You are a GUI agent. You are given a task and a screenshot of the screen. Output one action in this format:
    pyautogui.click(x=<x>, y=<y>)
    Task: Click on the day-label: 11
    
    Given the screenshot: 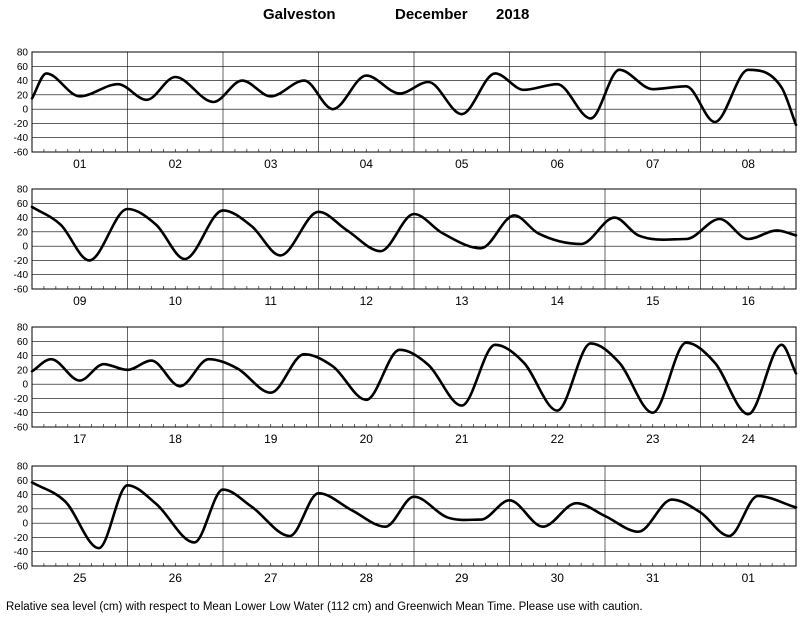 What is the action you would take?
    pyautogui.click(x=271, y=301)
    